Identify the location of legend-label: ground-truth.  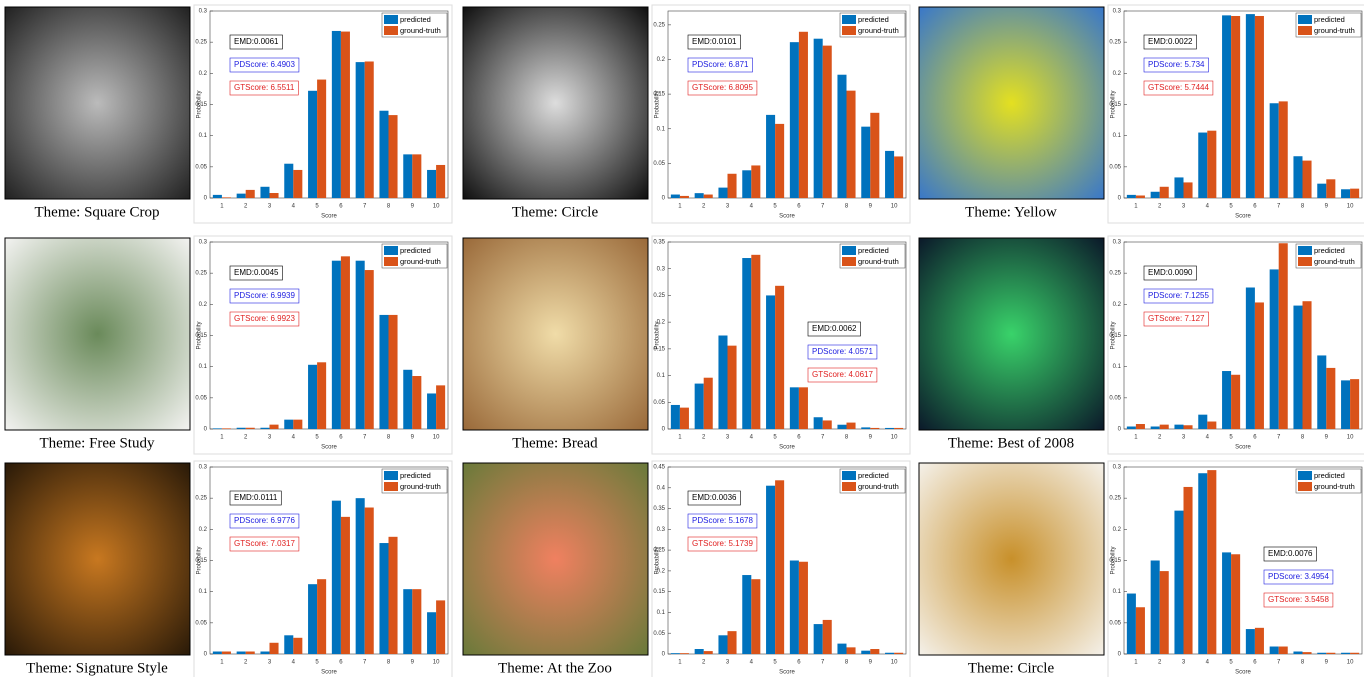
(1334, 486).